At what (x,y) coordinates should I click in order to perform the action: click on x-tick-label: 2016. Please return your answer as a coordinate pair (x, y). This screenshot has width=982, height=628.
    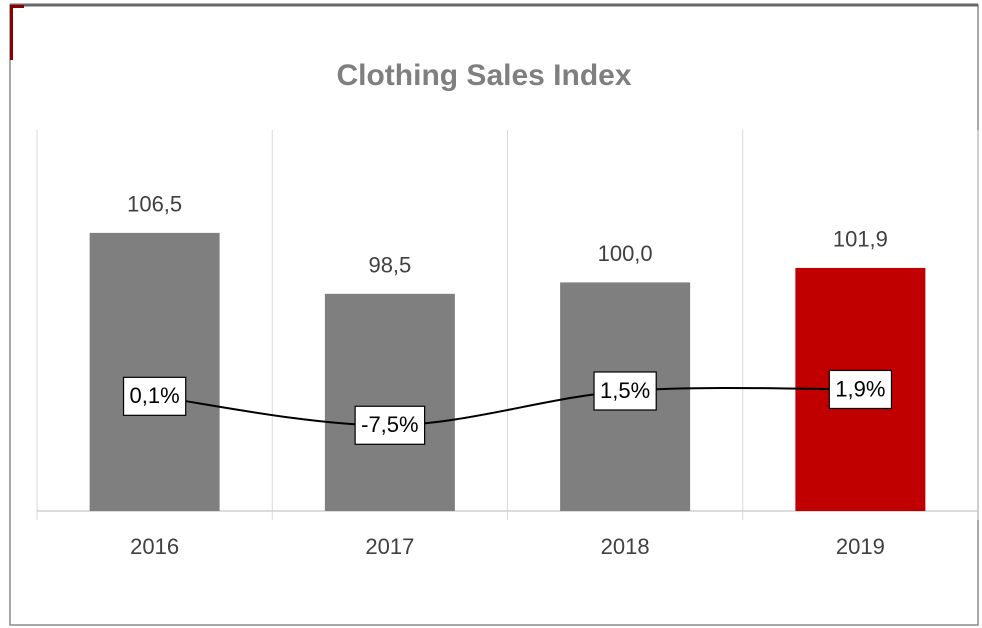
    Looking at the image, I should click on (154, 546).